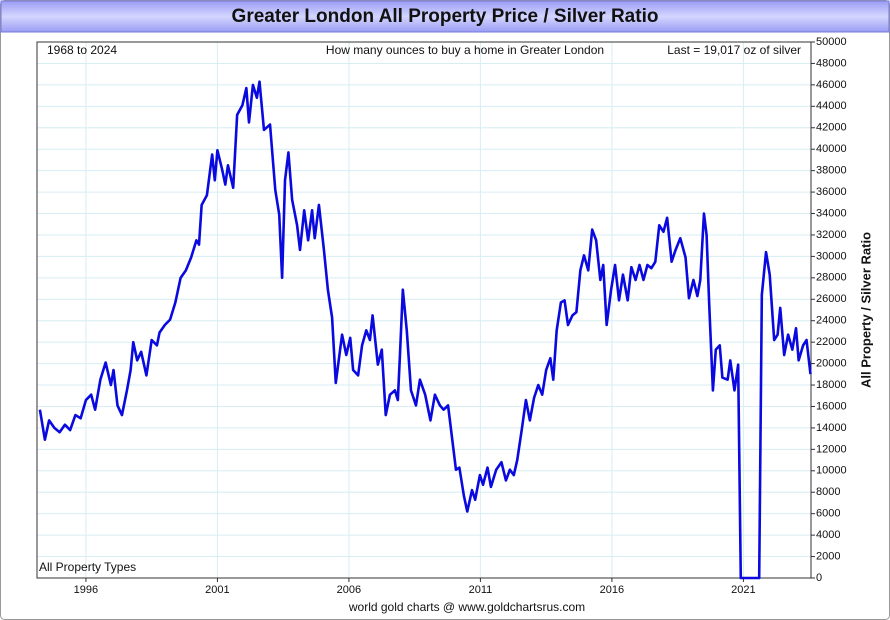 Image resolution: width=890 pixels, height=620 pixels. I want to click on y-tick-label: 6000, so click(828, 514).